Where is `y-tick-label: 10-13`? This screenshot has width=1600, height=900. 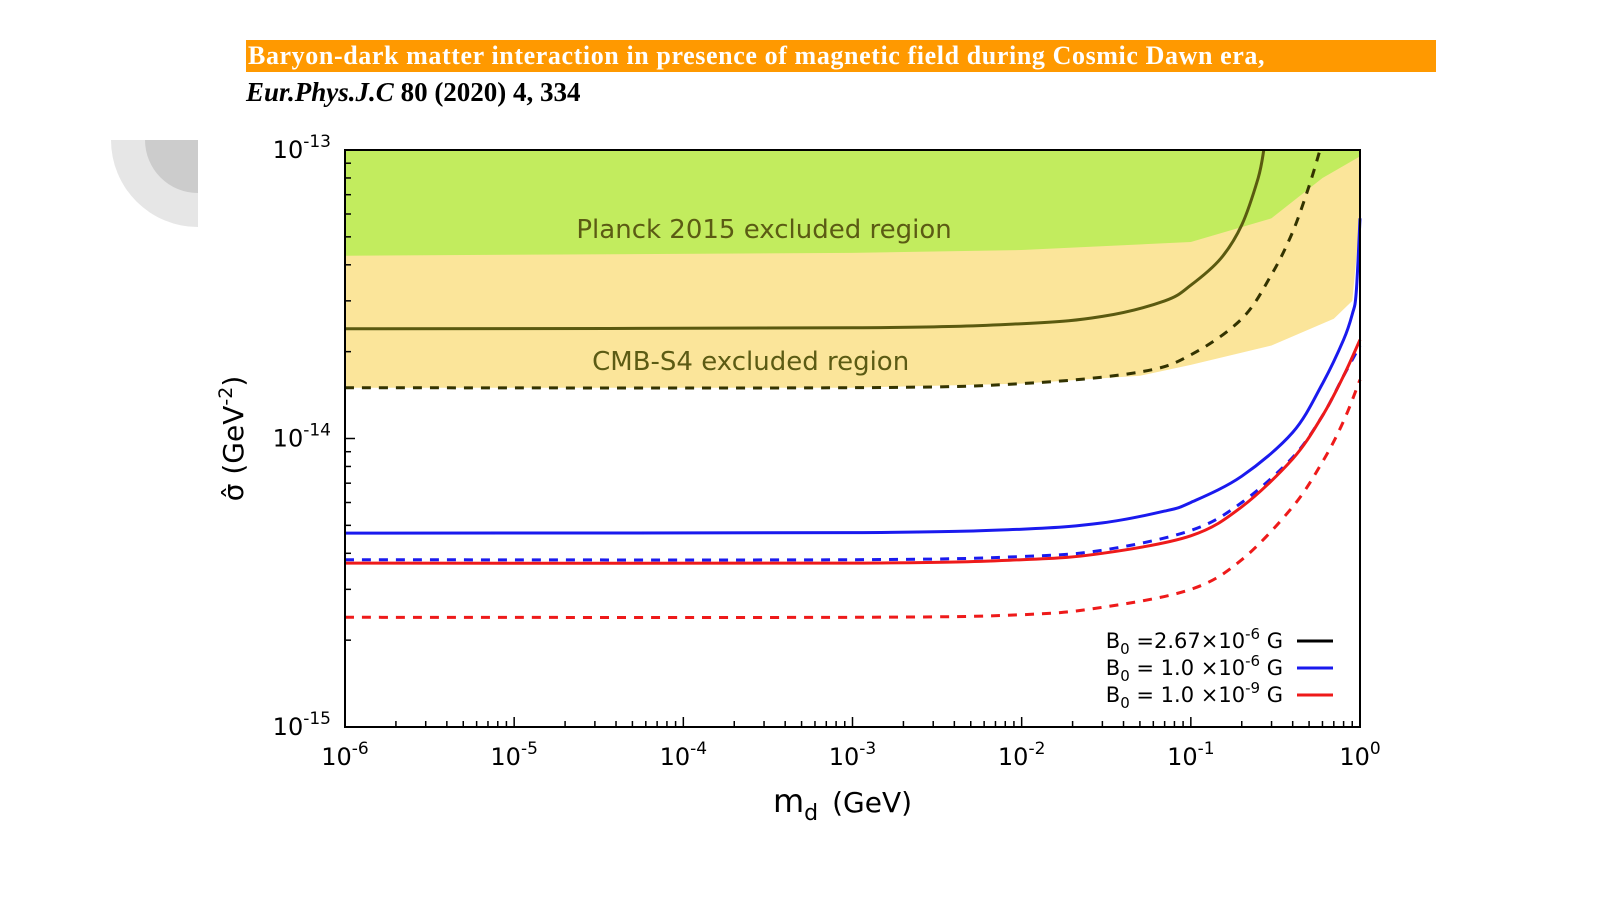
y-tick-label: 10-13 is located at coordinates (302, 148).